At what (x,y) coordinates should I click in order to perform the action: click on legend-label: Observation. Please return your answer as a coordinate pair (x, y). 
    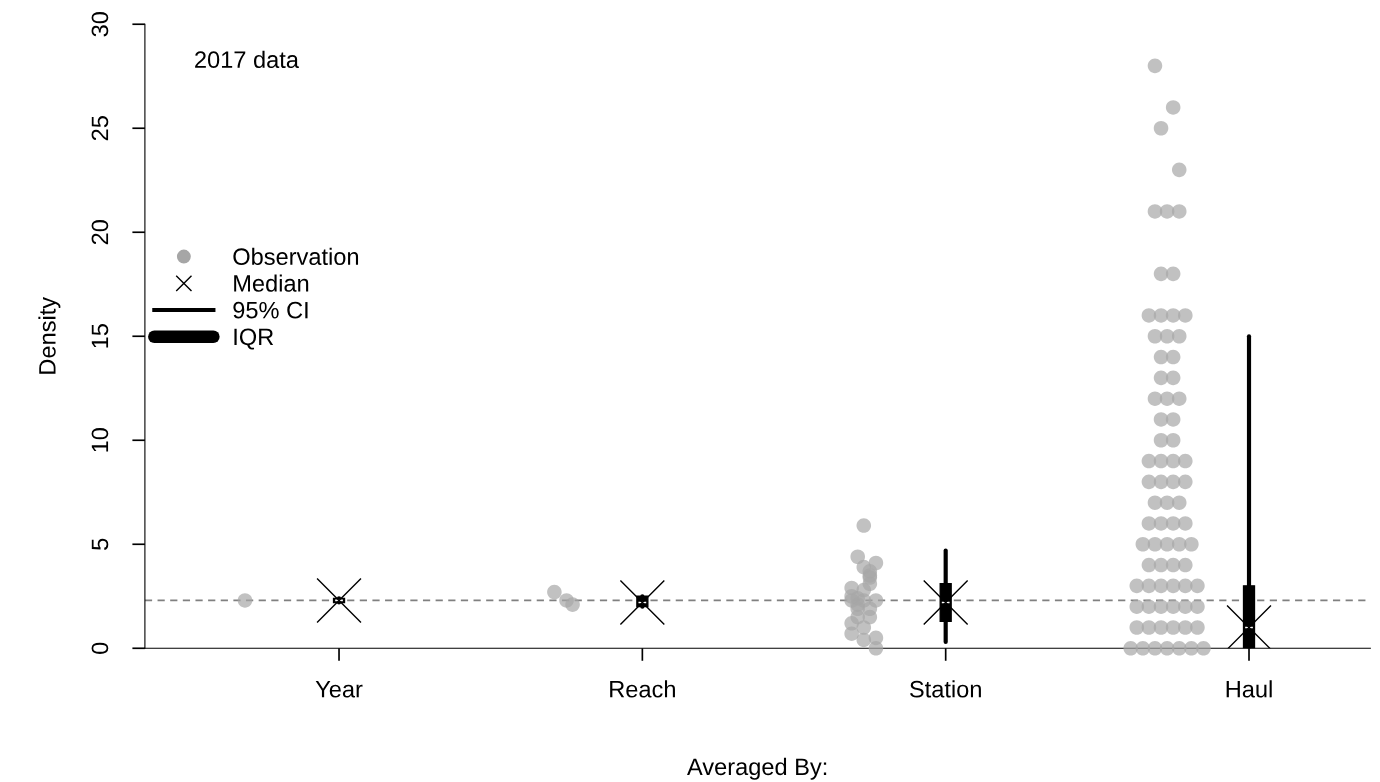
    Looking at the image, I should click on (296, 256).